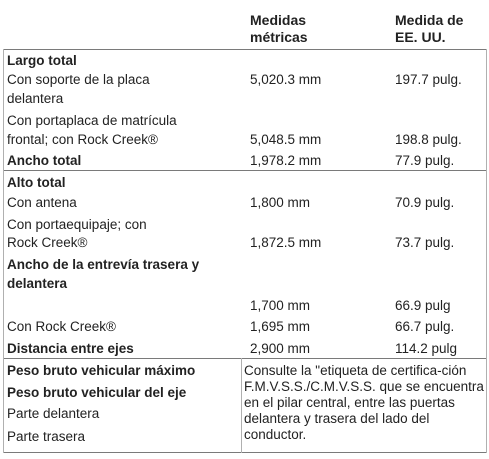 The height and width of the screenshot is (459, 489). I want to click on row-label: Parte trasera, so click(46, 436).